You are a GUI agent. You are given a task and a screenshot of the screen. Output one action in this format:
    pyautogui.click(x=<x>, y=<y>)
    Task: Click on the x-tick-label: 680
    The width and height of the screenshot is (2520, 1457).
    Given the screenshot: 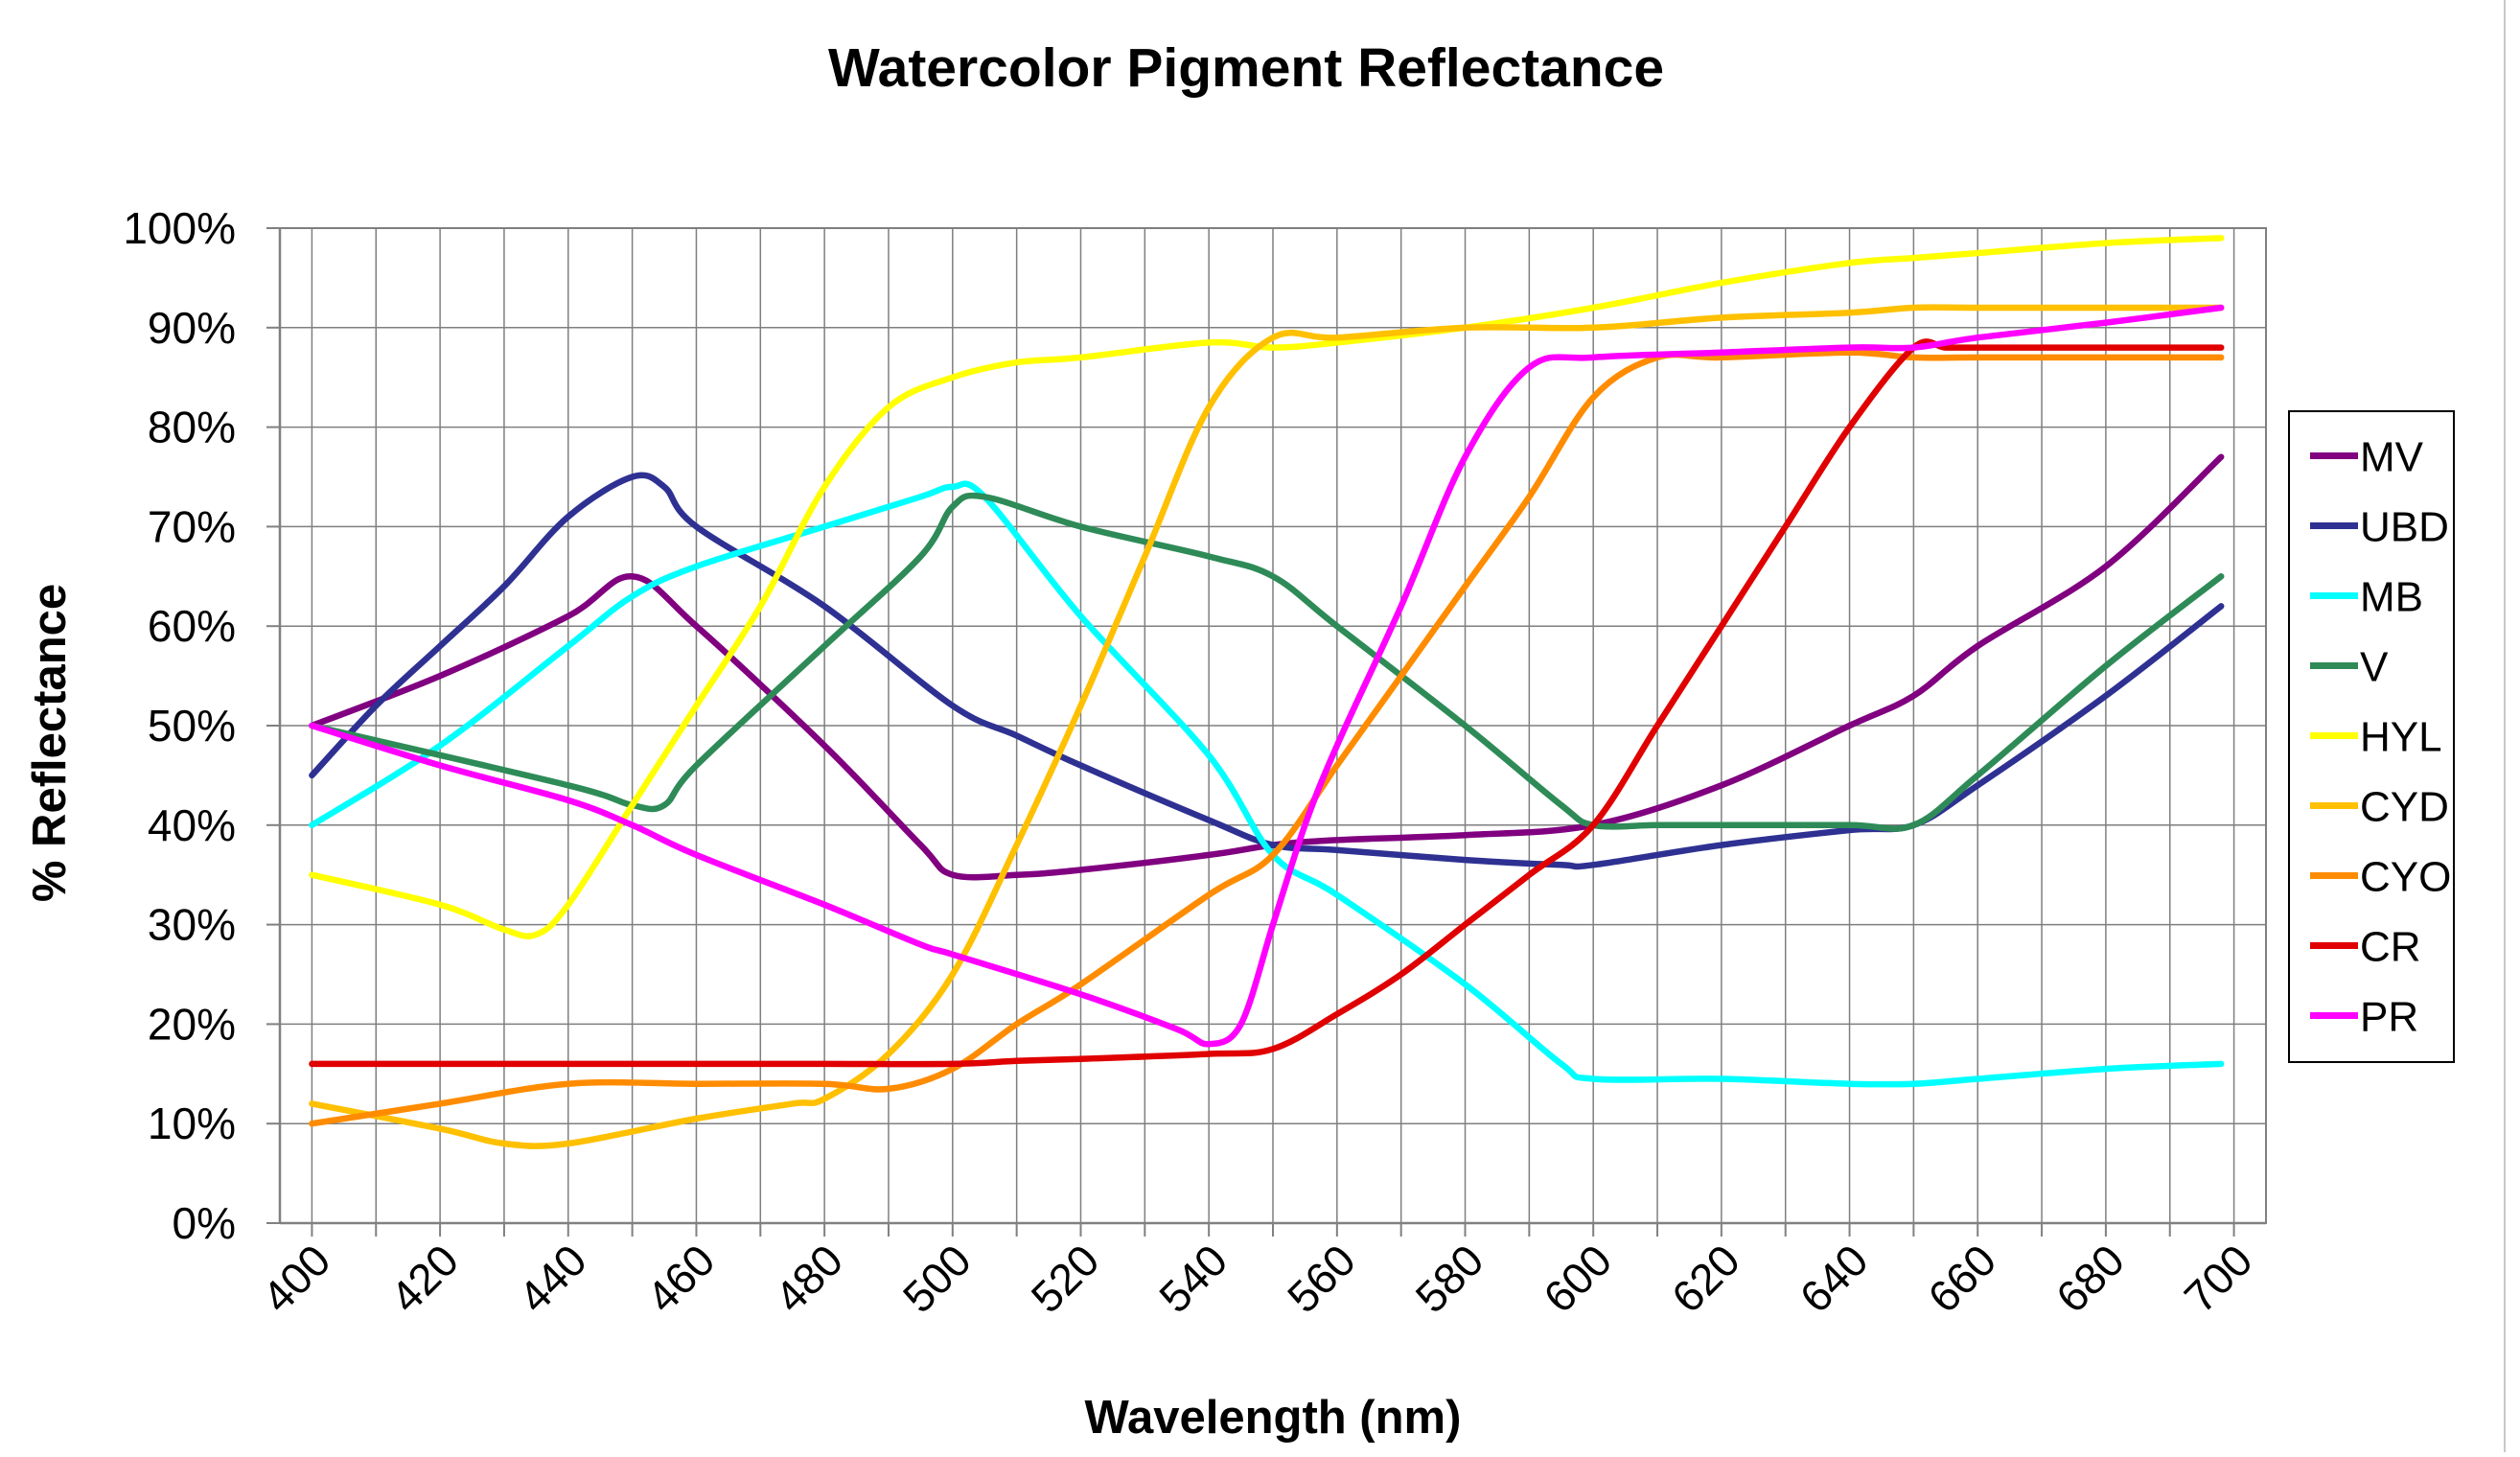 What is the action you would take?
    pyautogui.click(x=2090, y=1278)
    